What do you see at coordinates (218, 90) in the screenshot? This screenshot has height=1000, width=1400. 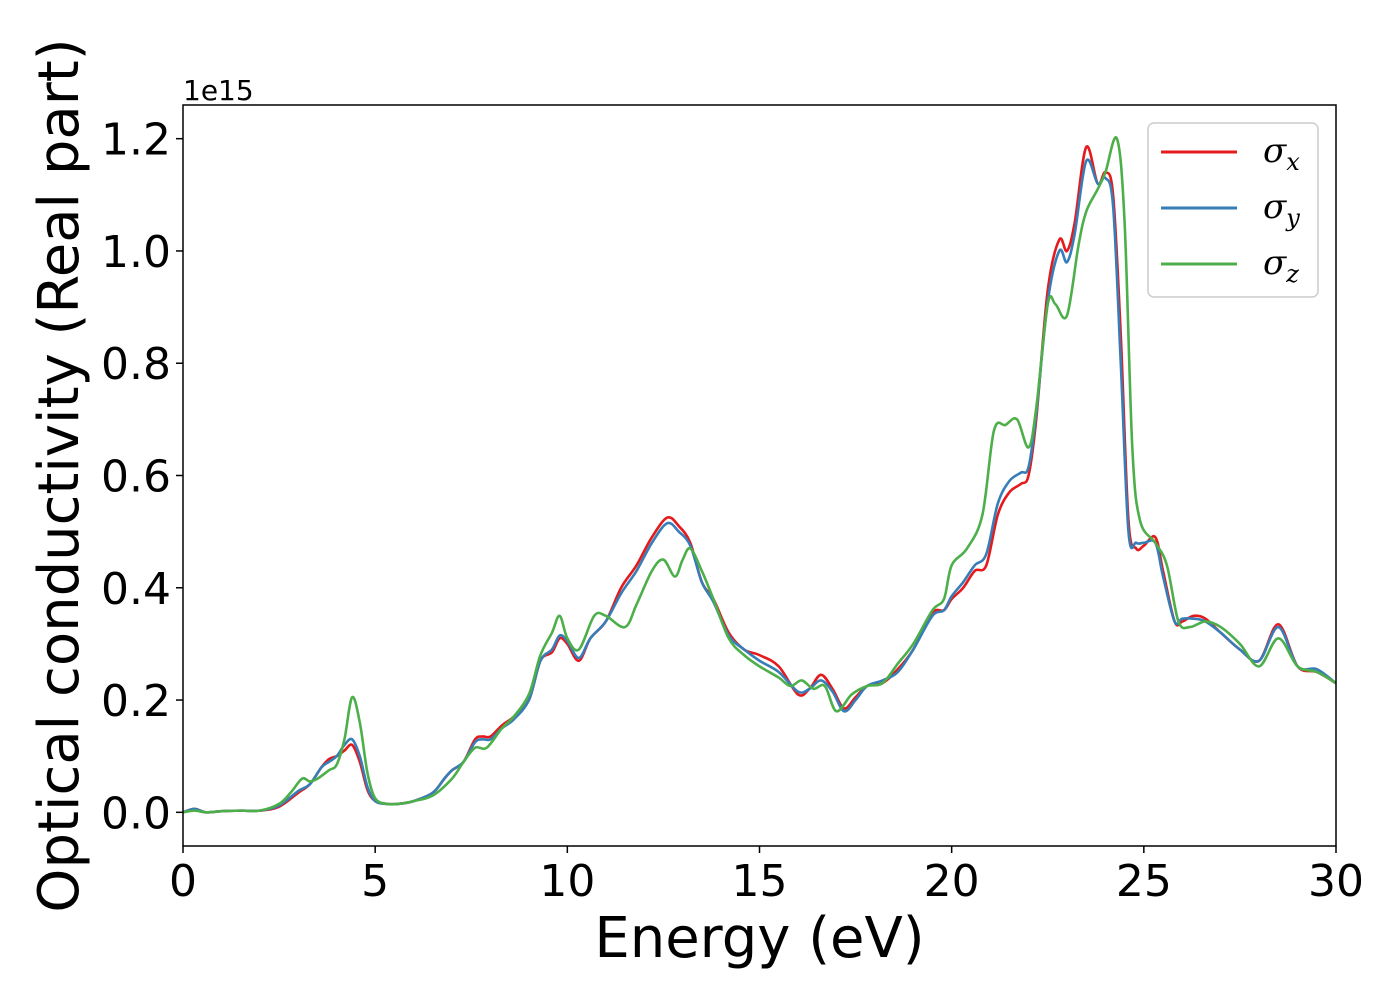 I see `y-offset-label: 1e15` at bounding box center [218, 90].